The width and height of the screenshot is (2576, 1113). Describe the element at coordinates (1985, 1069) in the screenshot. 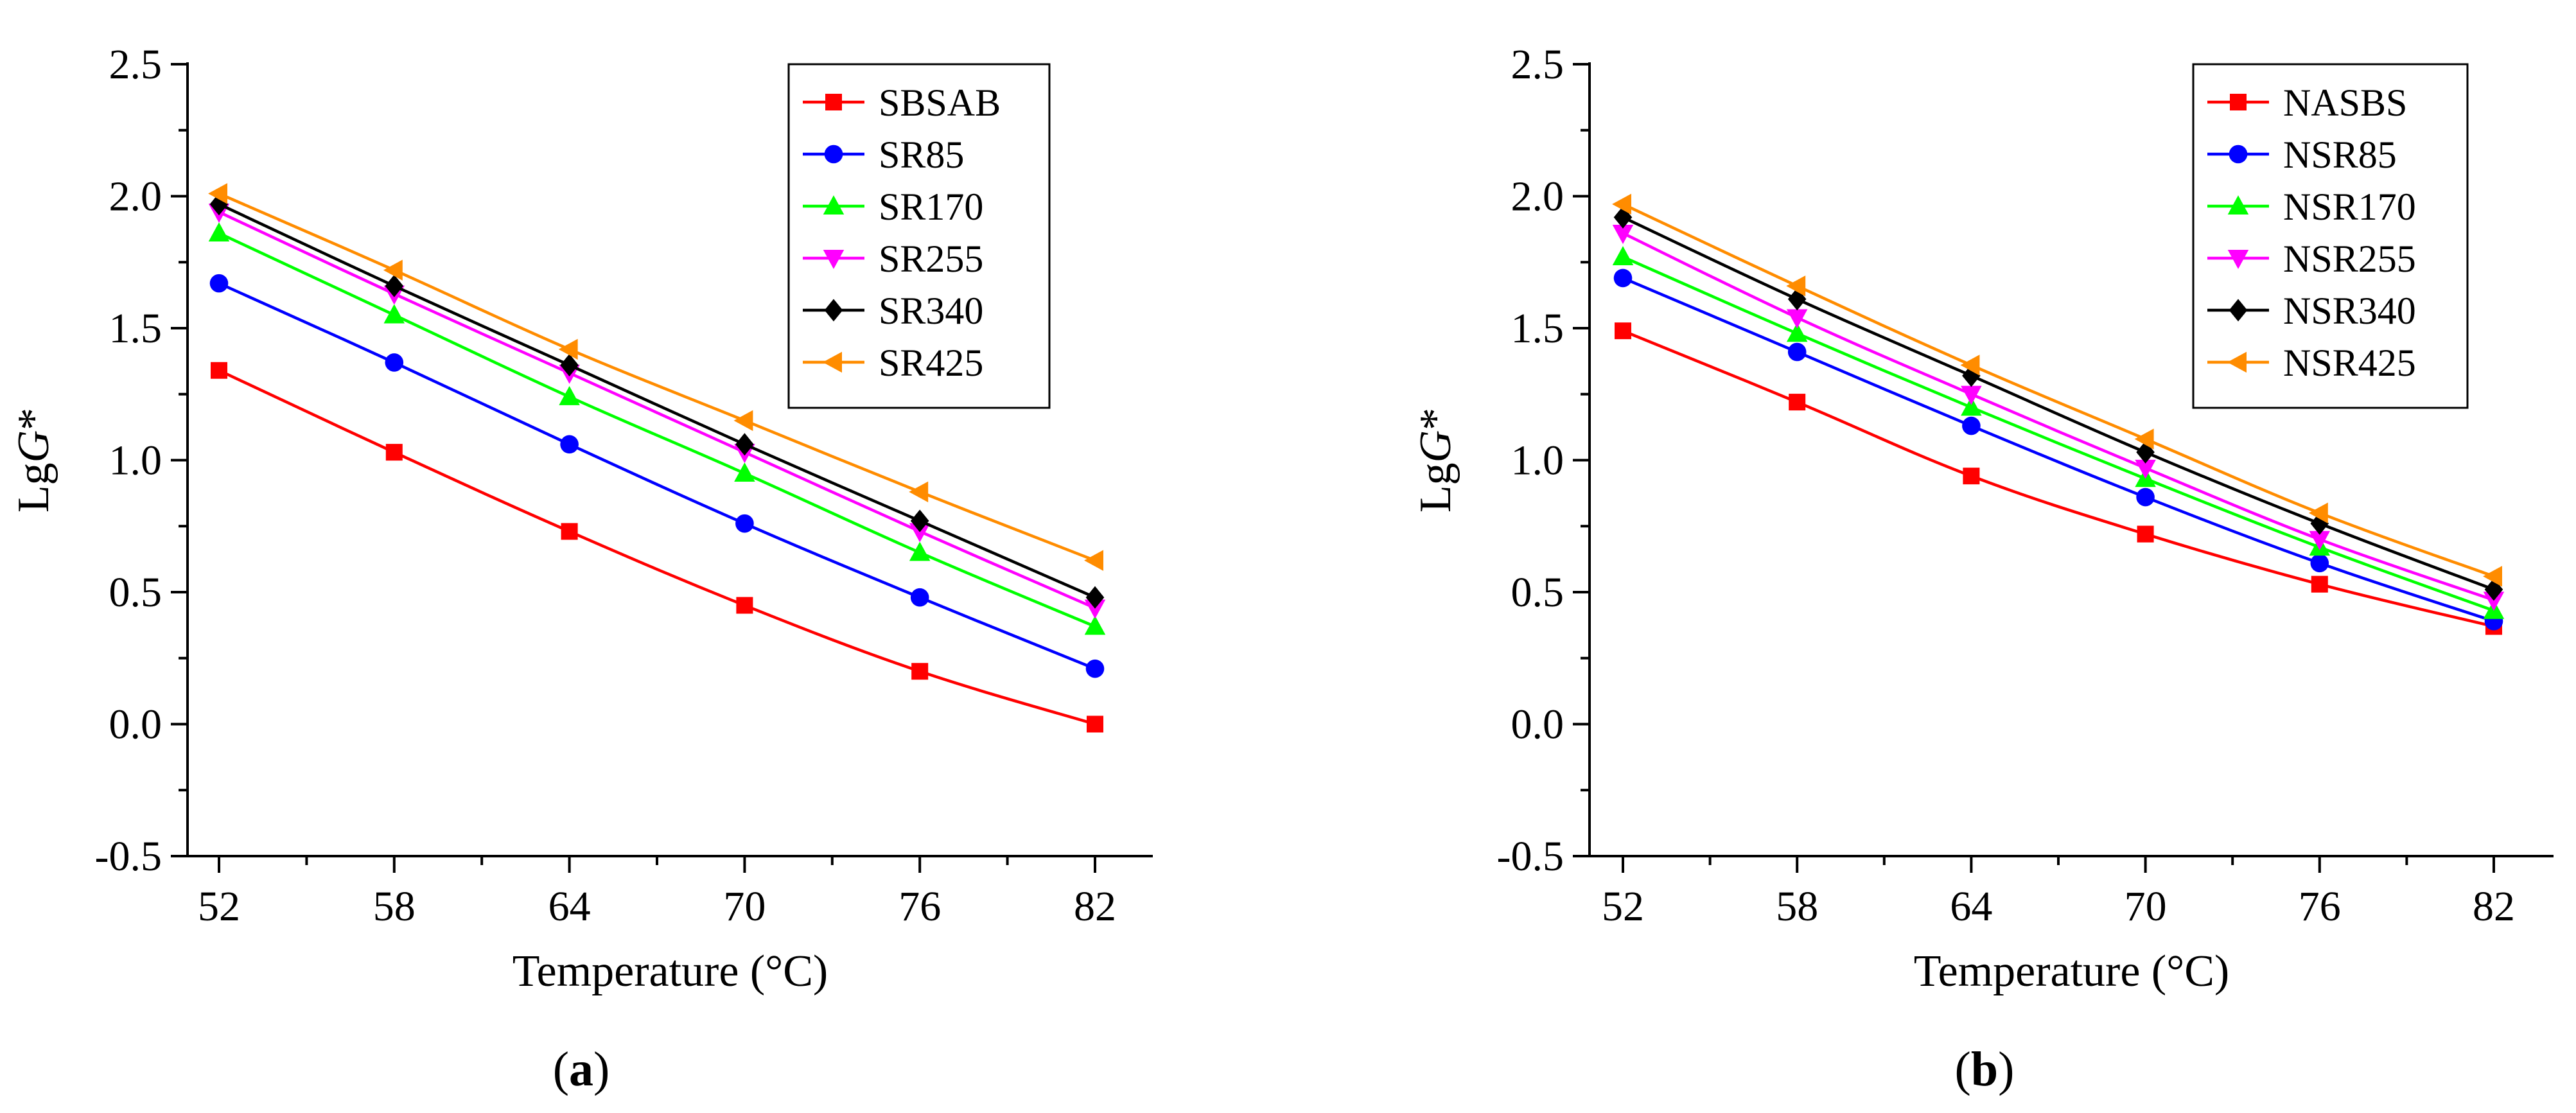

I see `panel-label: (b)` at that location.